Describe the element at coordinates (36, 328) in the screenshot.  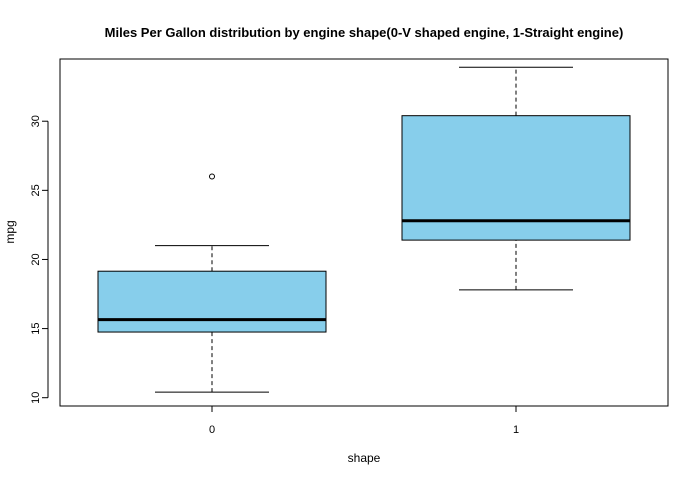
I see `y-tick-label: 15` at that location.